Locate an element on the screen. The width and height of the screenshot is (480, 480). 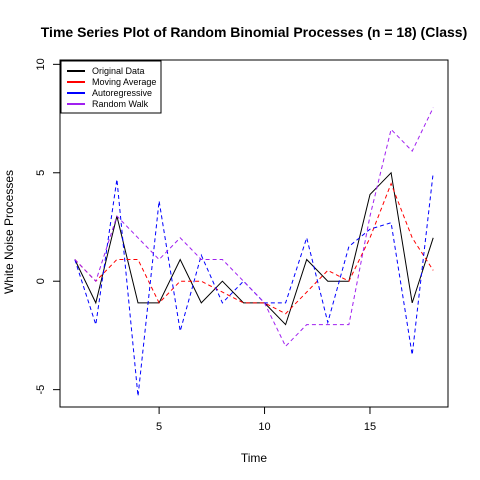
x-tick-label: 15 is located at coordinates (370, 427).